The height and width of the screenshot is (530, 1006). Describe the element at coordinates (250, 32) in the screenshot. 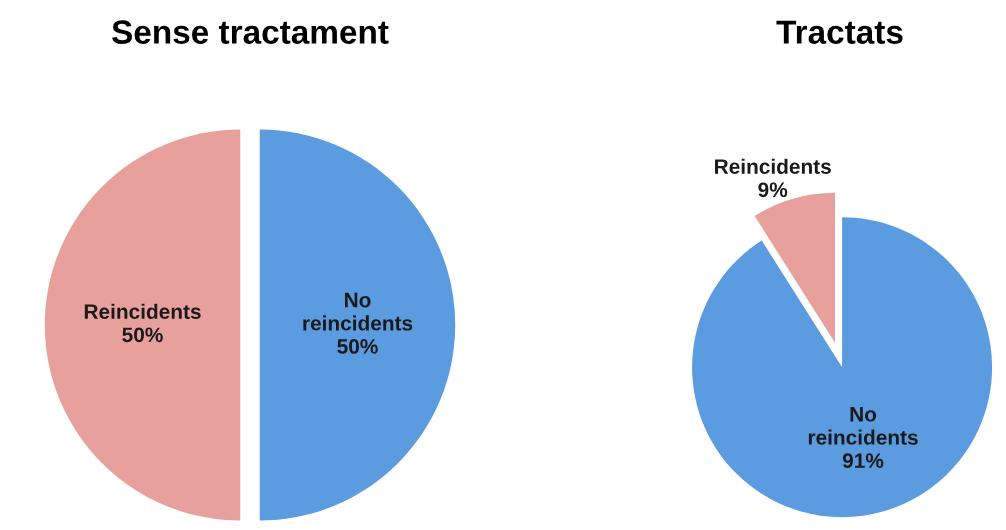

I see `chart-title: Sense tractament` at that location.